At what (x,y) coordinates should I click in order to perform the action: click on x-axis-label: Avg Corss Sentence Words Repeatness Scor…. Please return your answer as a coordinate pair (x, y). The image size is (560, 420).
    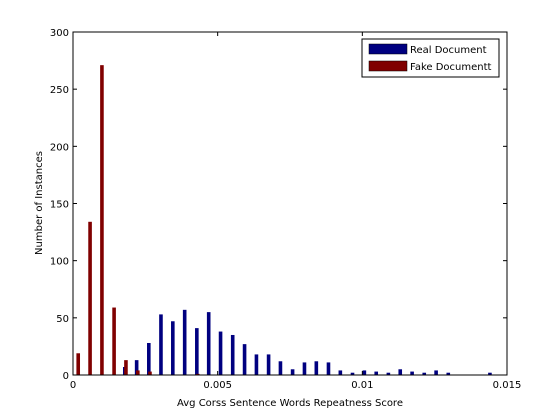
    Looking at the image, I should click on (290, 403).